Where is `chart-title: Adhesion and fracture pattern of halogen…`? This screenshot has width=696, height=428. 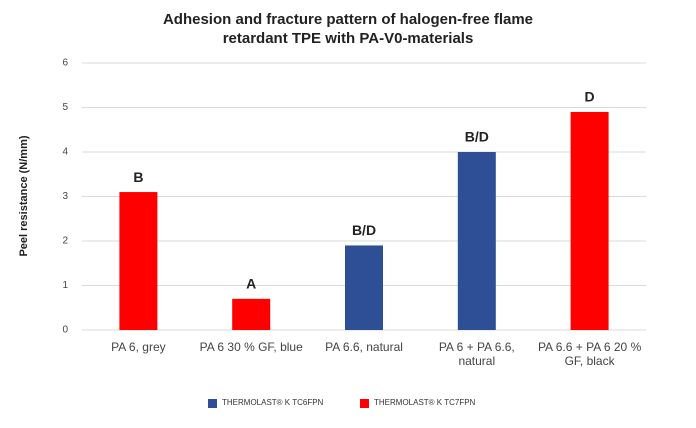
chart-title: Adhesion and fracture pattern of halogen… is located at coordinates (348, 29).